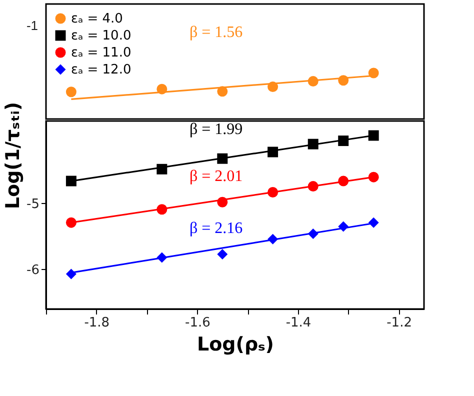 This screenshot has height=396, width=474. What do you see at coordinates (33, 270) in the screenshot?
I see `y-tick-label: -6` at bounding box center [33, 270].